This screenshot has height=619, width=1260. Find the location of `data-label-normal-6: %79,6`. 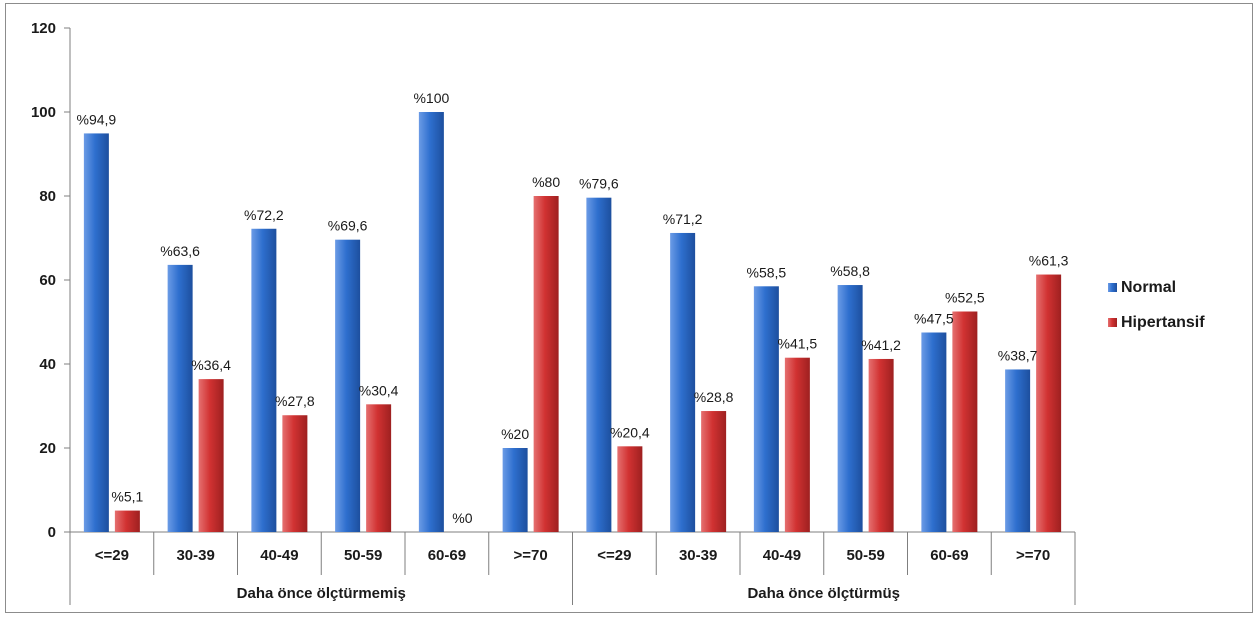

data-label-normal-6: %79,6 is located at coordinates (599, 184).